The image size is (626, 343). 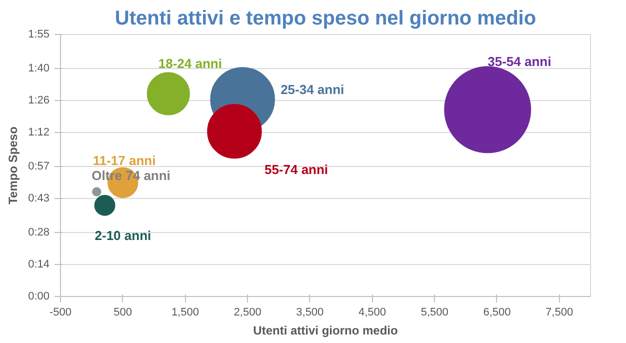 I want to click on y-tick-label: 0:00, so click(x=39, y=296).